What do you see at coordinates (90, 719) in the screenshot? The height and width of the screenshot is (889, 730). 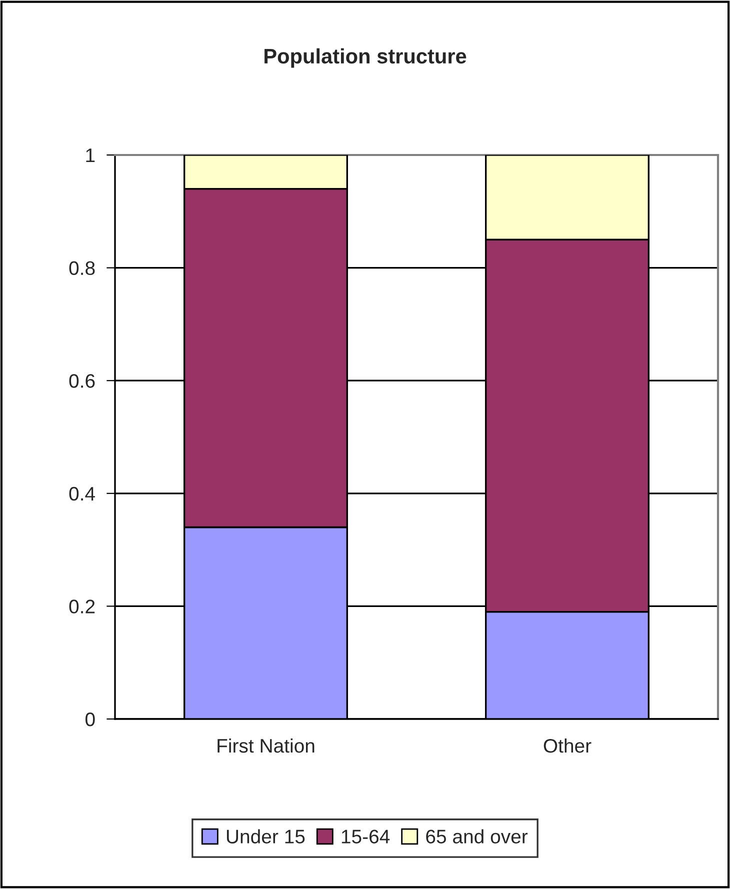 I see `y-tick-label: 0` at bounding box center [90, 719].